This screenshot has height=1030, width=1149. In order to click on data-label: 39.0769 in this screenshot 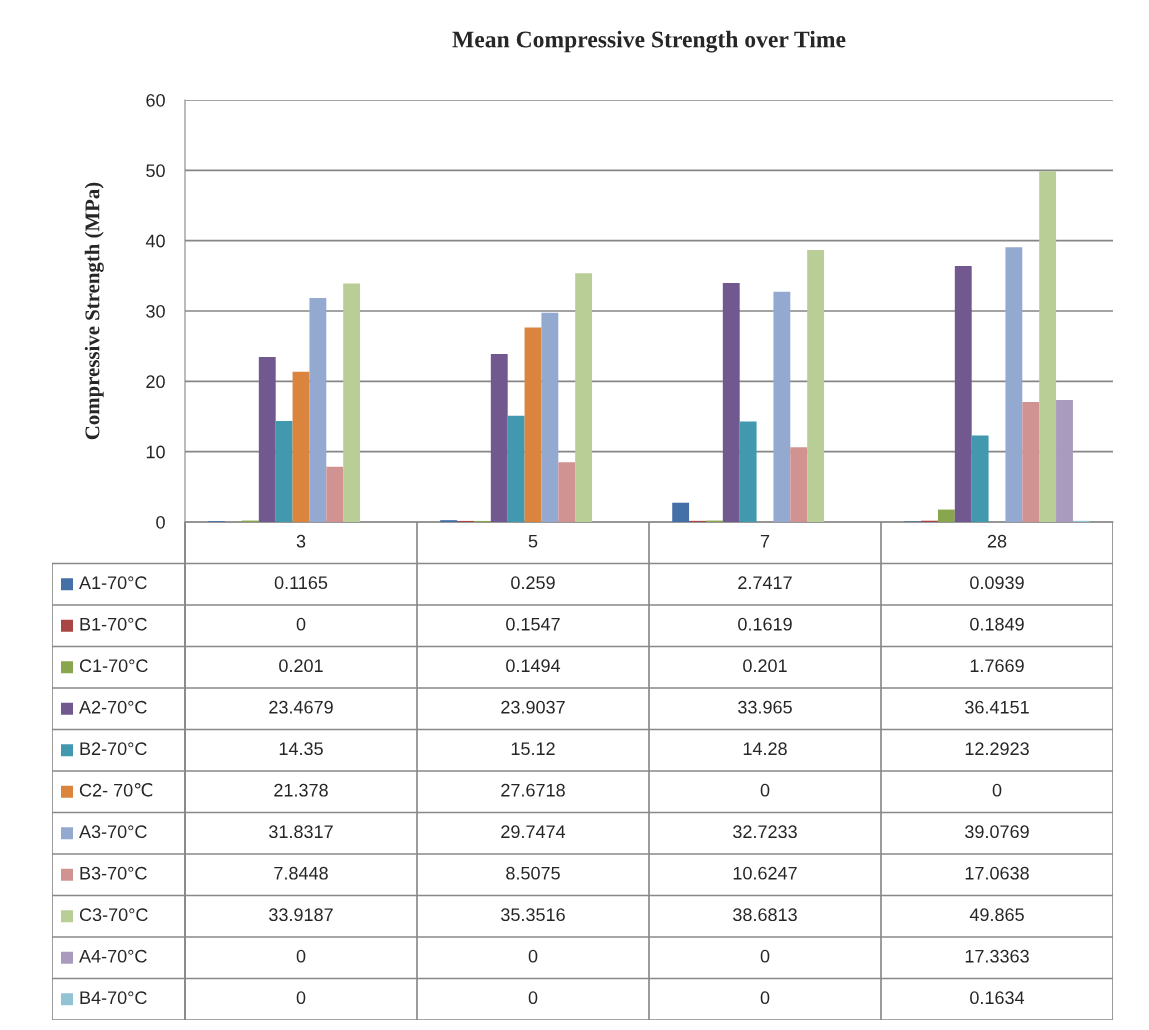, I will do `click(997, 832)`.